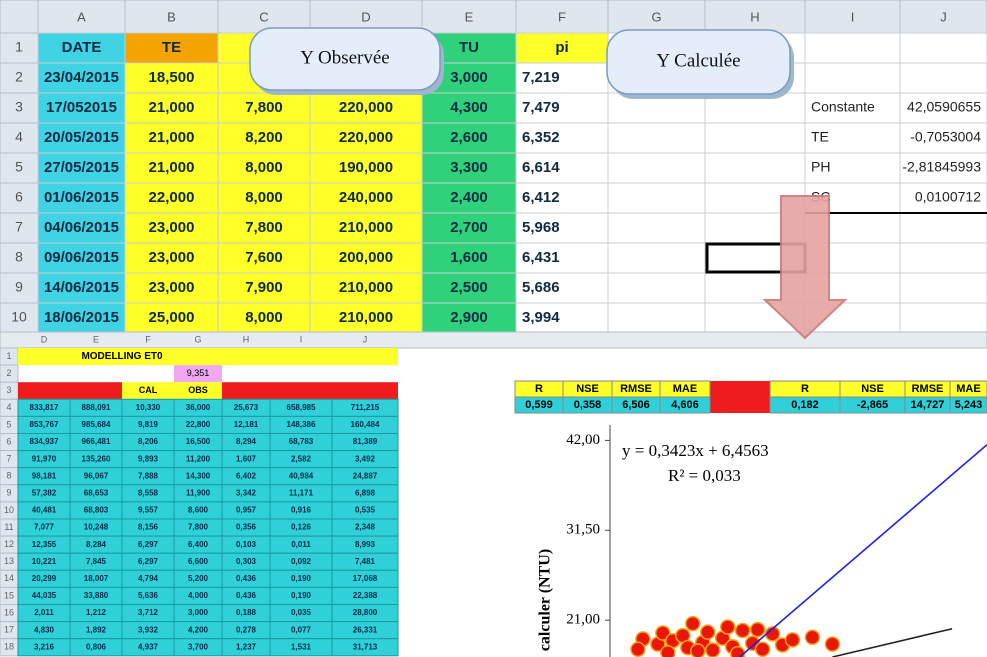  I want to click on row-number: 7, so click(8, 459).